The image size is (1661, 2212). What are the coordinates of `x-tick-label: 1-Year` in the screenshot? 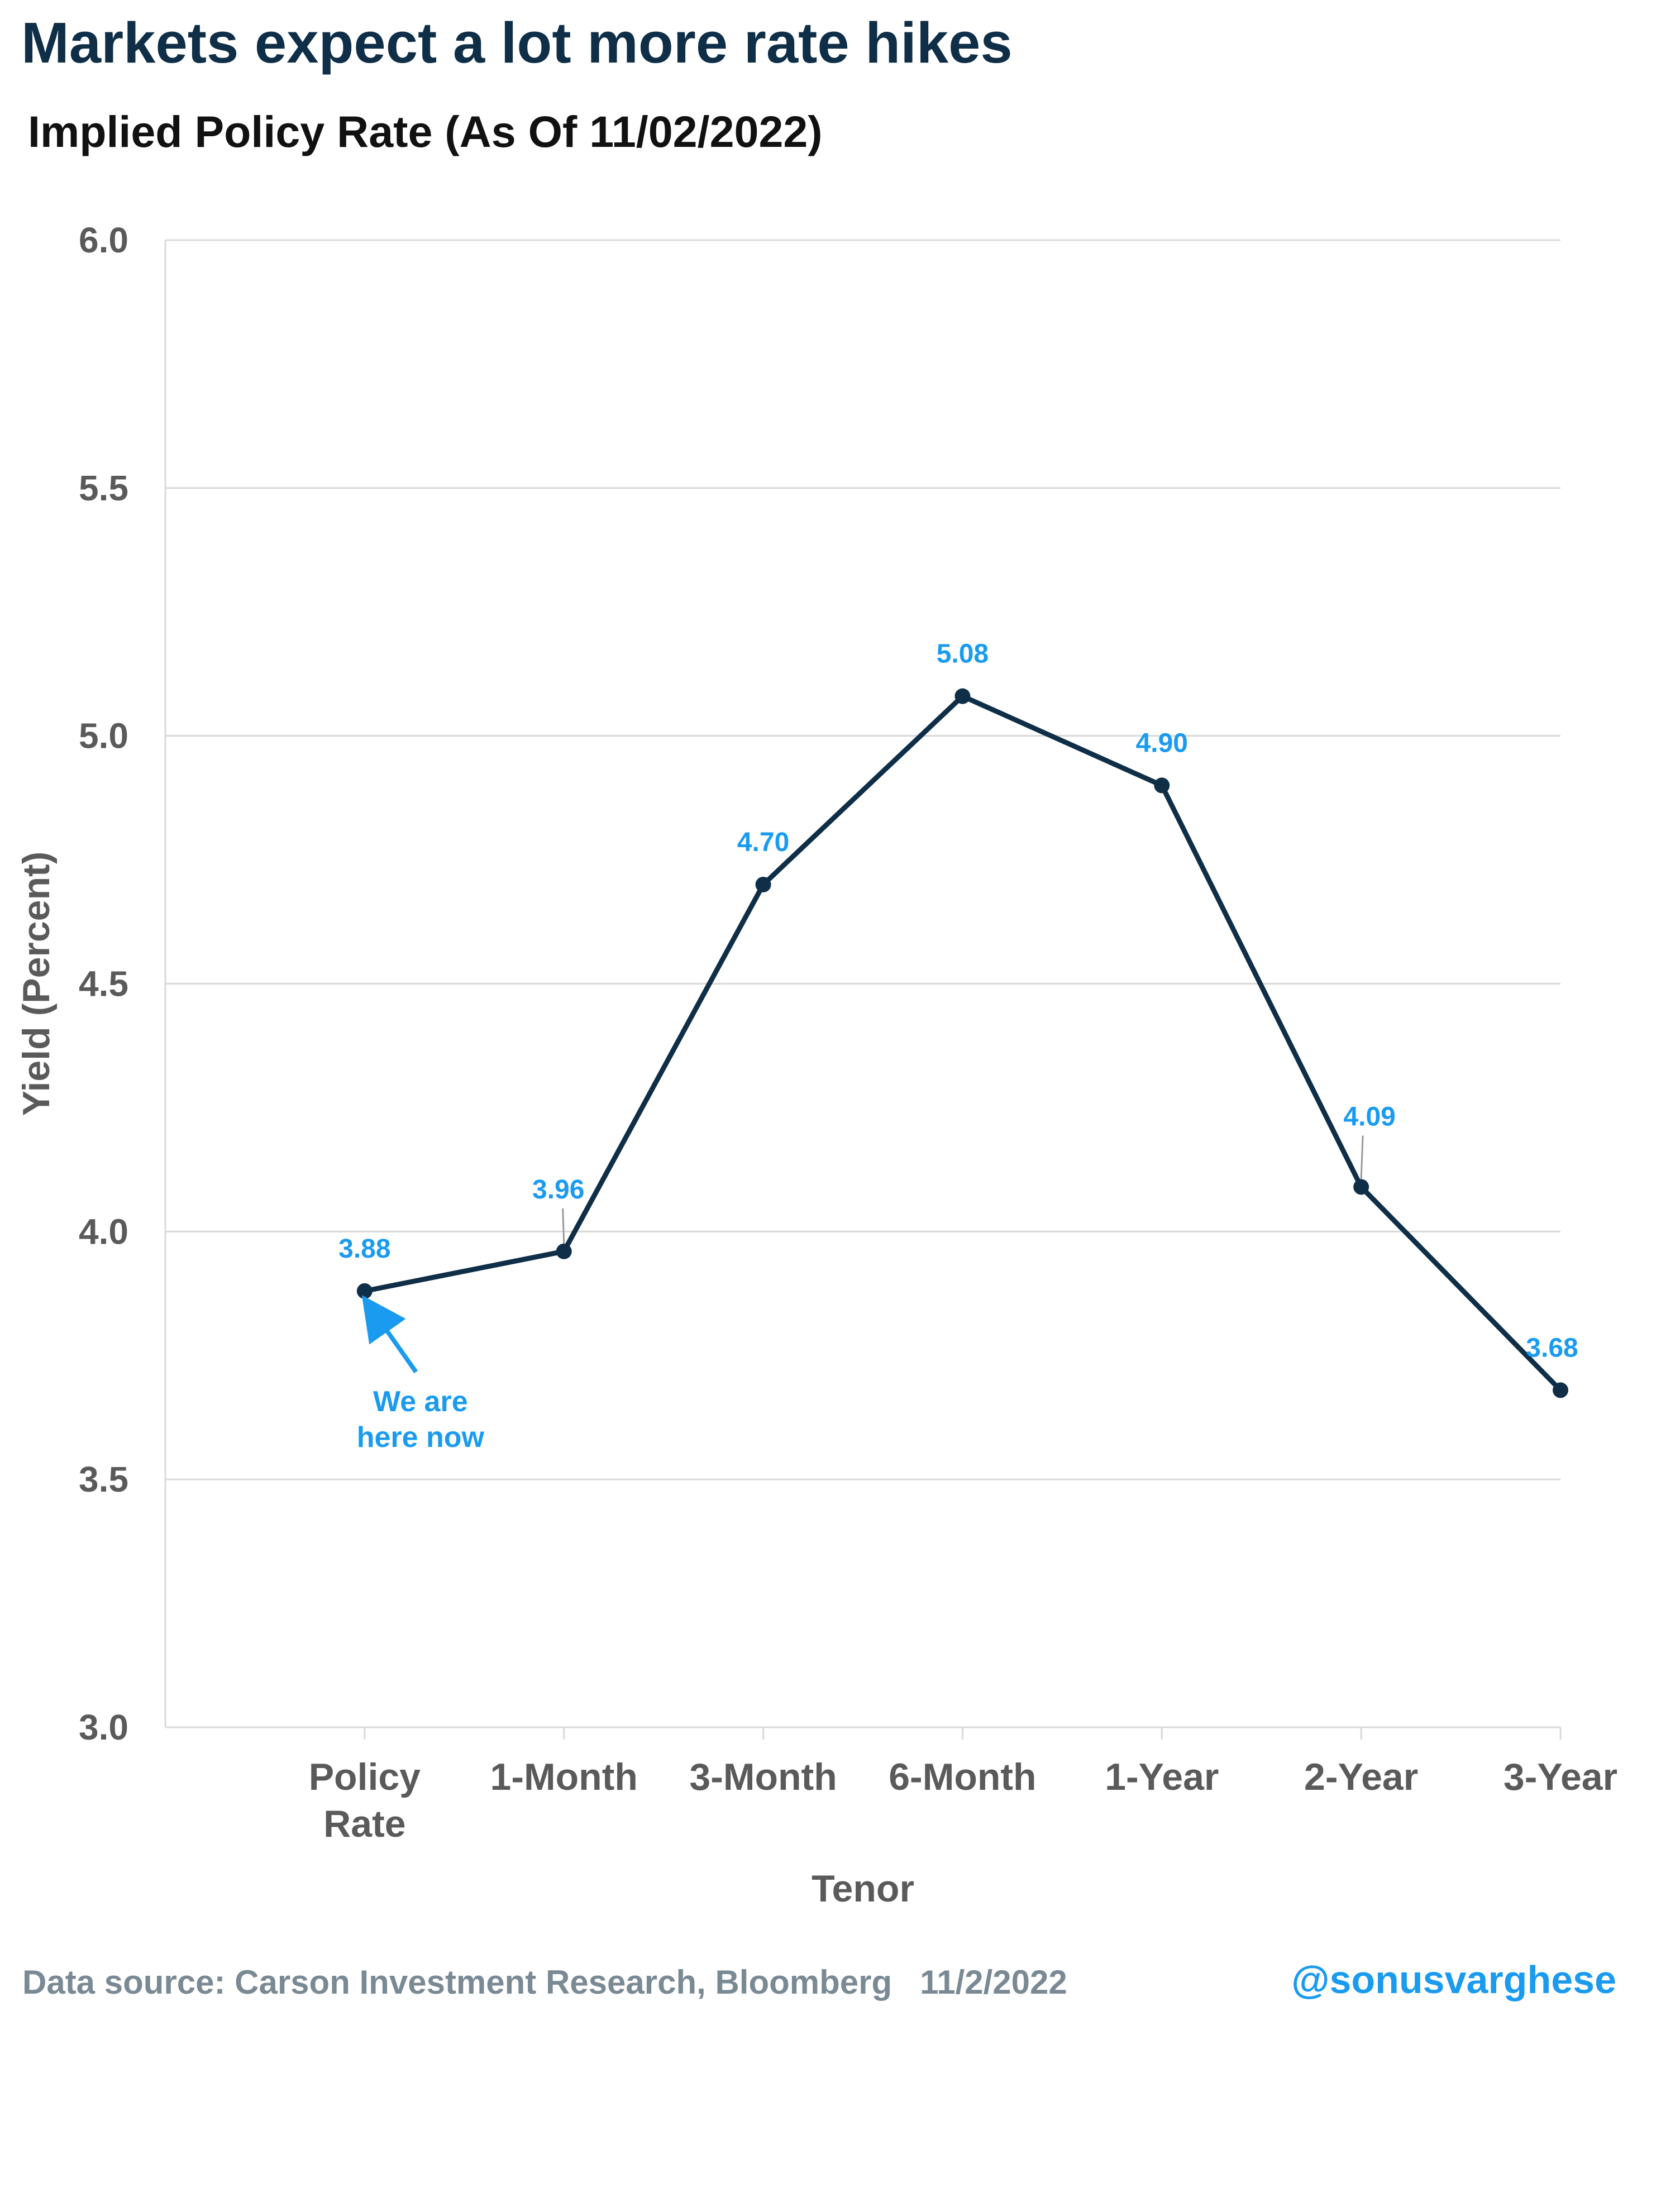 It's located at (1162, 1777).